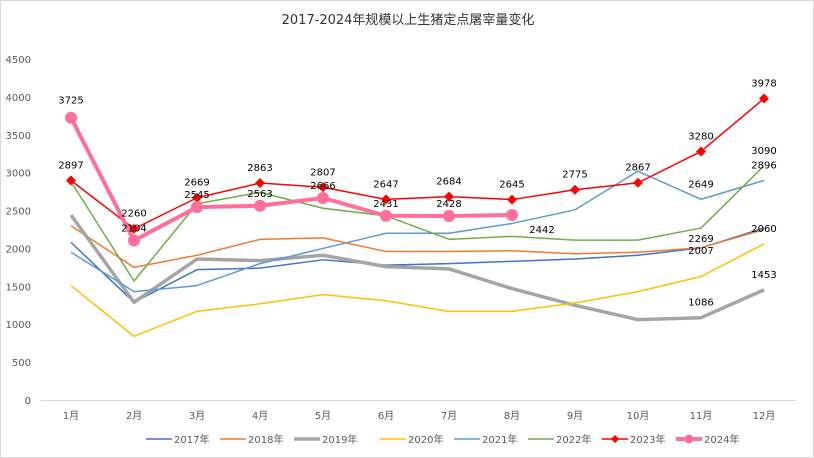  Describe the element at coordinates (763, 166) in the screenshot. I see `data-label: 2896` at that location.